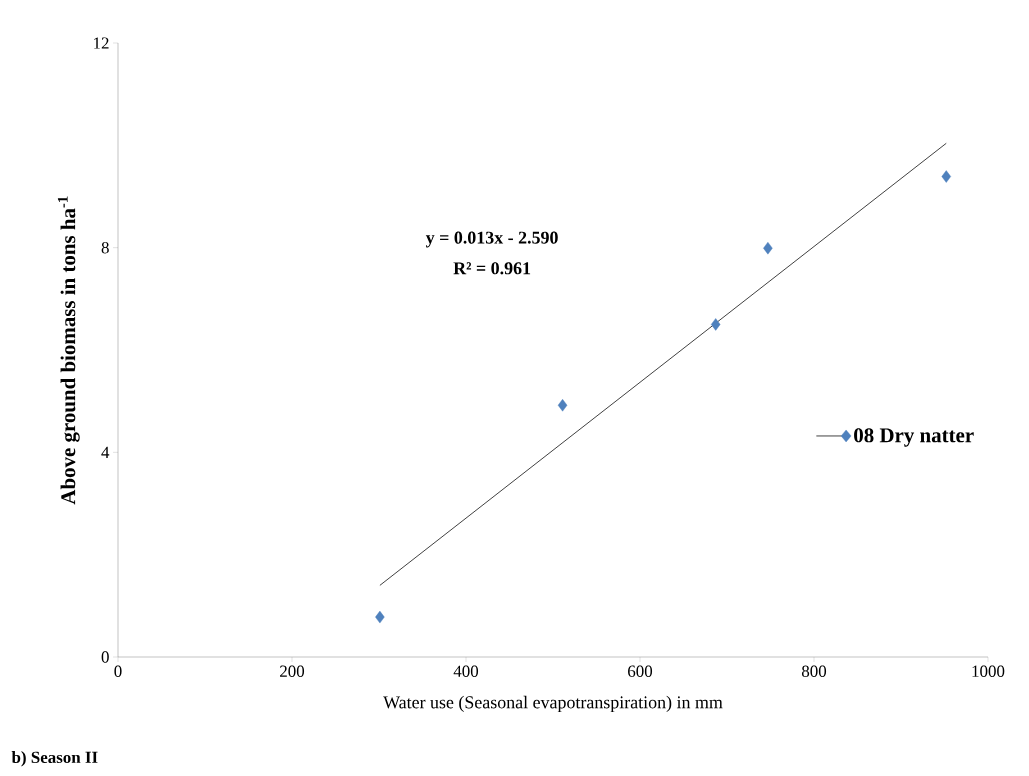  I want to click on x-tick-label: 400, so click(466, 671).